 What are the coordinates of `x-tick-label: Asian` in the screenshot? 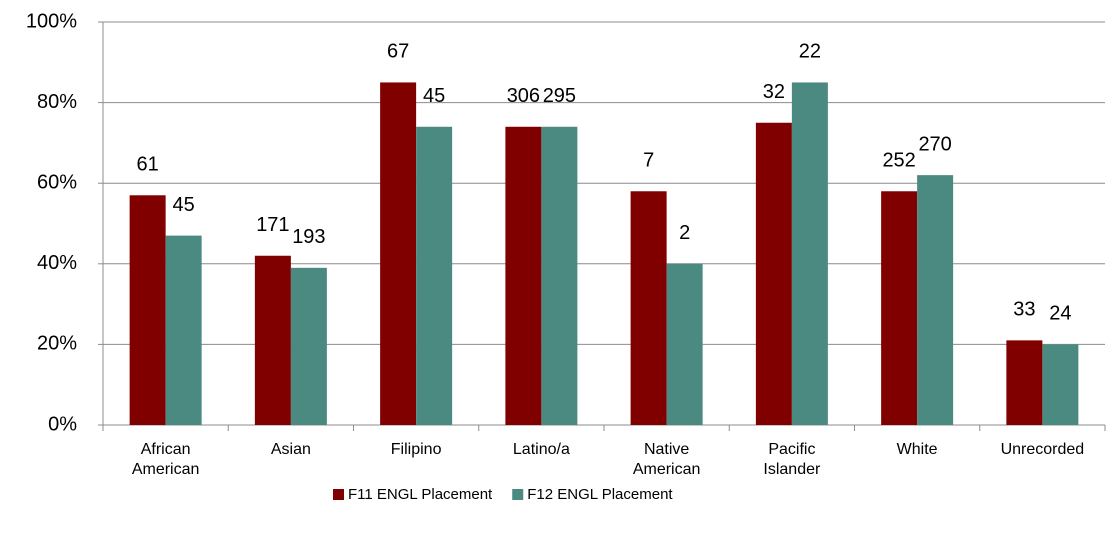 It's located at (291, 449).